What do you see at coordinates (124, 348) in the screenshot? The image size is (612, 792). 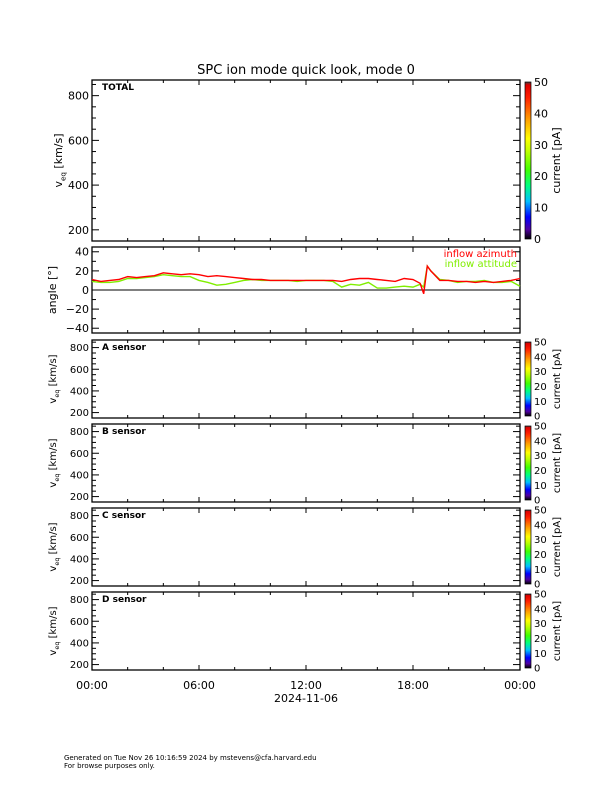 I see `panel-label: A sensor` at bounding box center [124, 348].